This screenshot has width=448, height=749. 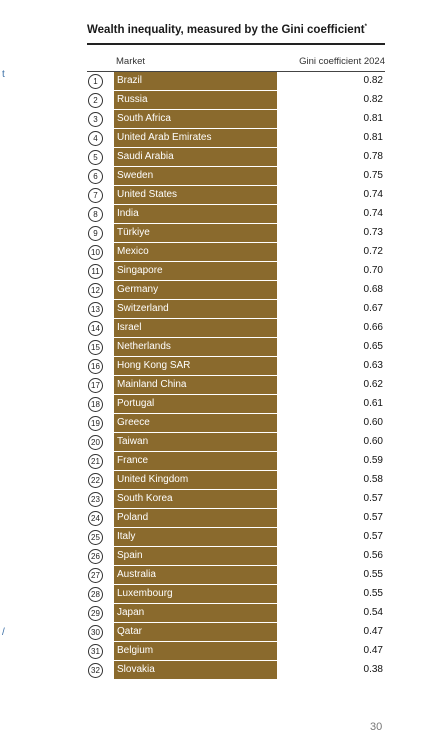 What do you see at coordinates (95, 651) in the screenshot?
I see `rank-badge: 31` at bounding box center [95, 651].